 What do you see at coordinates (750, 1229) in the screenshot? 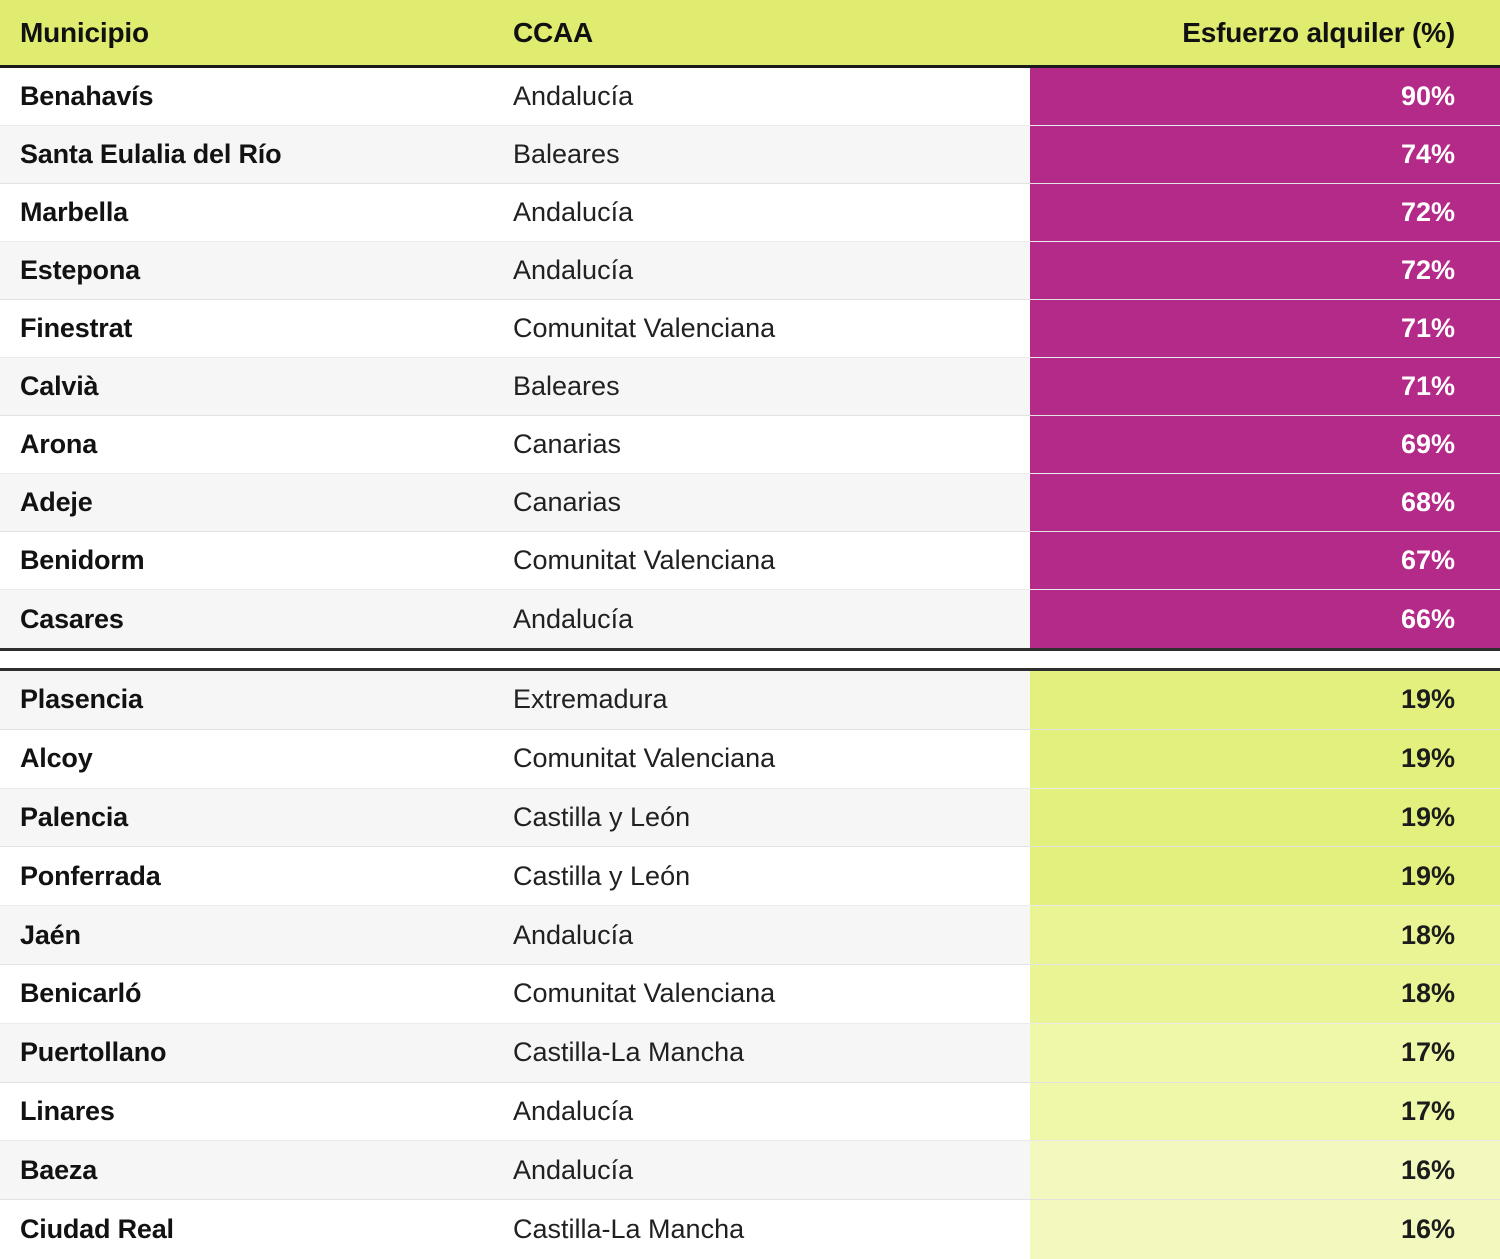
I see `table-row: Ciudad Real Castilla-La Mancha 16%` at bounding box center [750, 1229].